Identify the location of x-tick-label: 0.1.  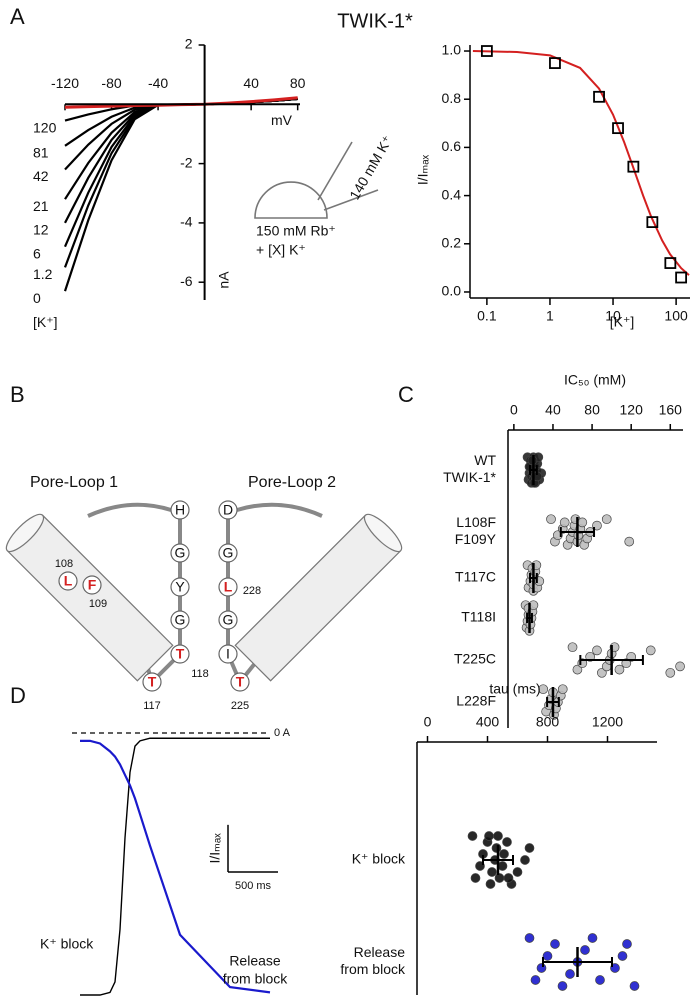
(487, 316).